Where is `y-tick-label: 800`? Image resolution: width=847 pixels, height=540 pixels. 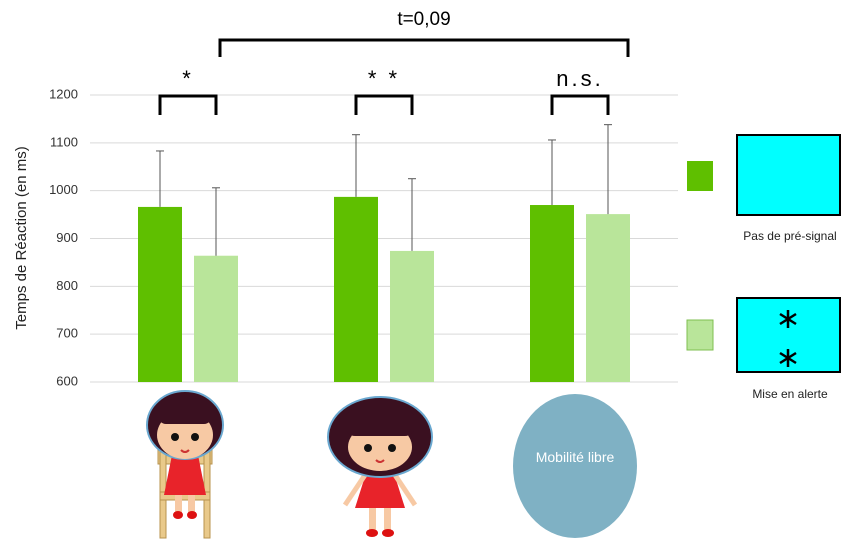 y-tick-label: 800 is located at coordinates (67, 285).